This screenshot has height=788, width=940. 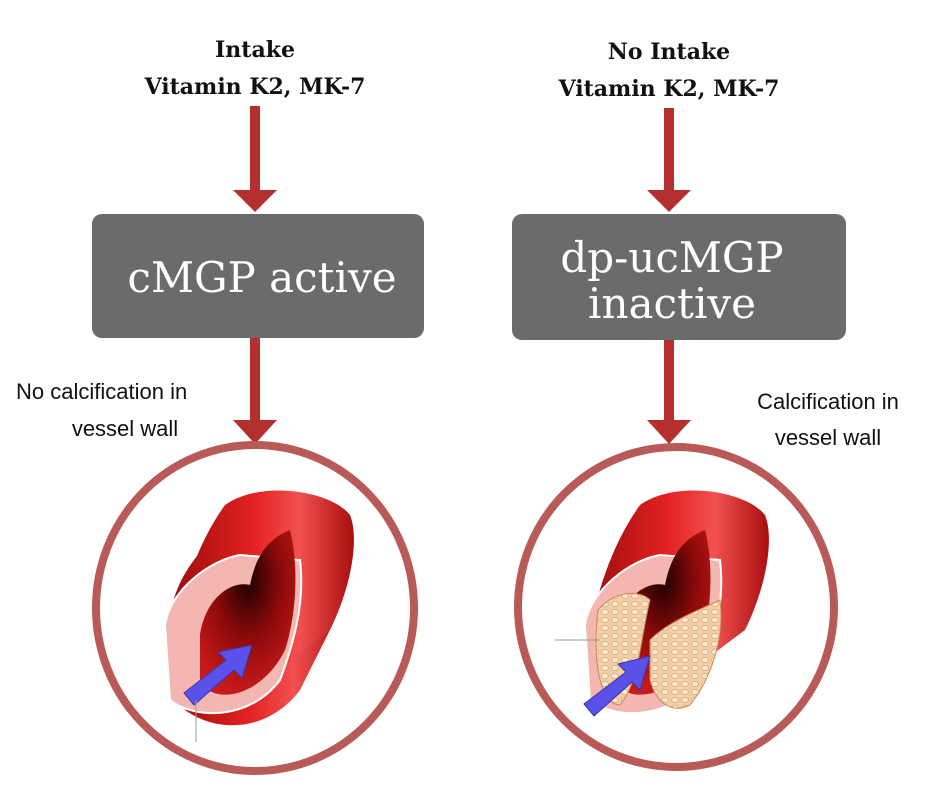 I want to click on dp-ucmgp-inactive-box, so click(x=679, y=277).